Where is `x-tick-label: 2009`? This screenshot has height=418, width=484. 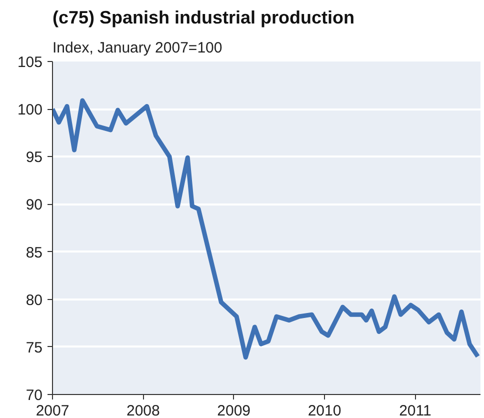
x-tick-label: 2009 is located at coordinates (234, 410).